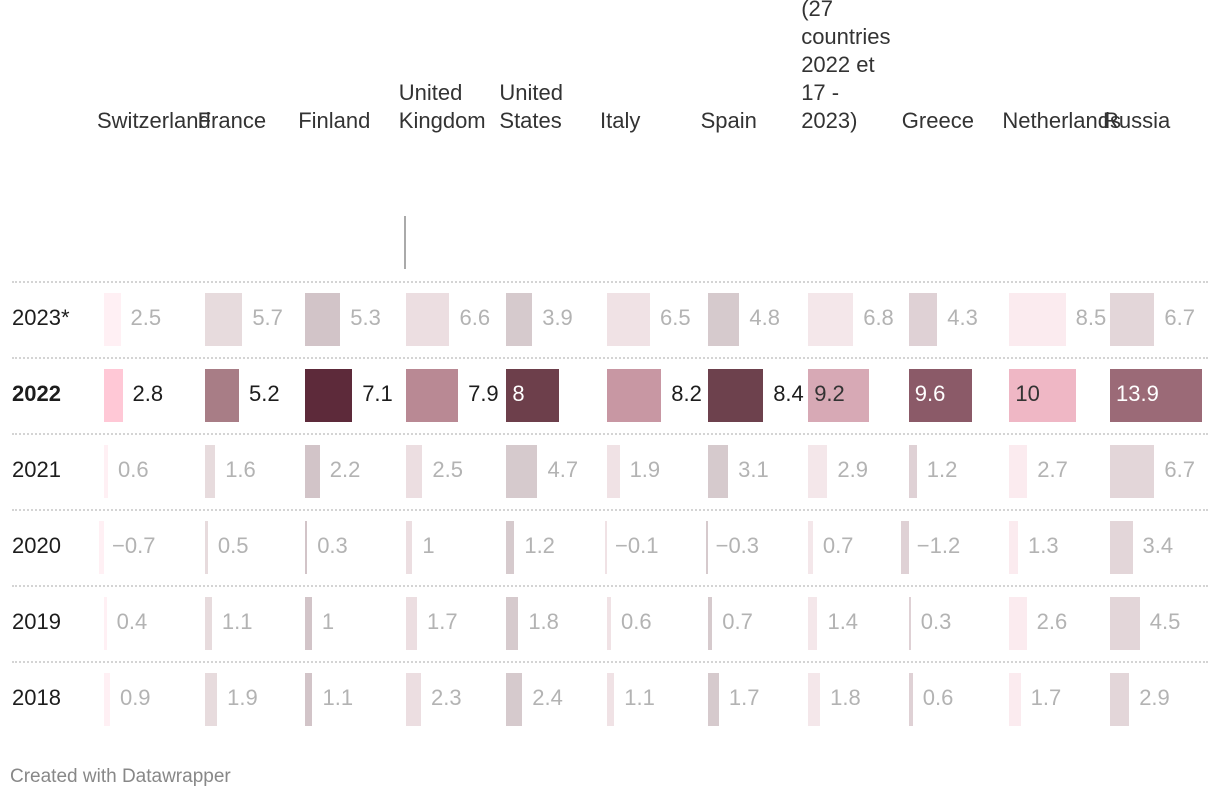  Describe the element at coordinates (345, 469) in the screenshot. I see `value-label: 2.2` at that location.